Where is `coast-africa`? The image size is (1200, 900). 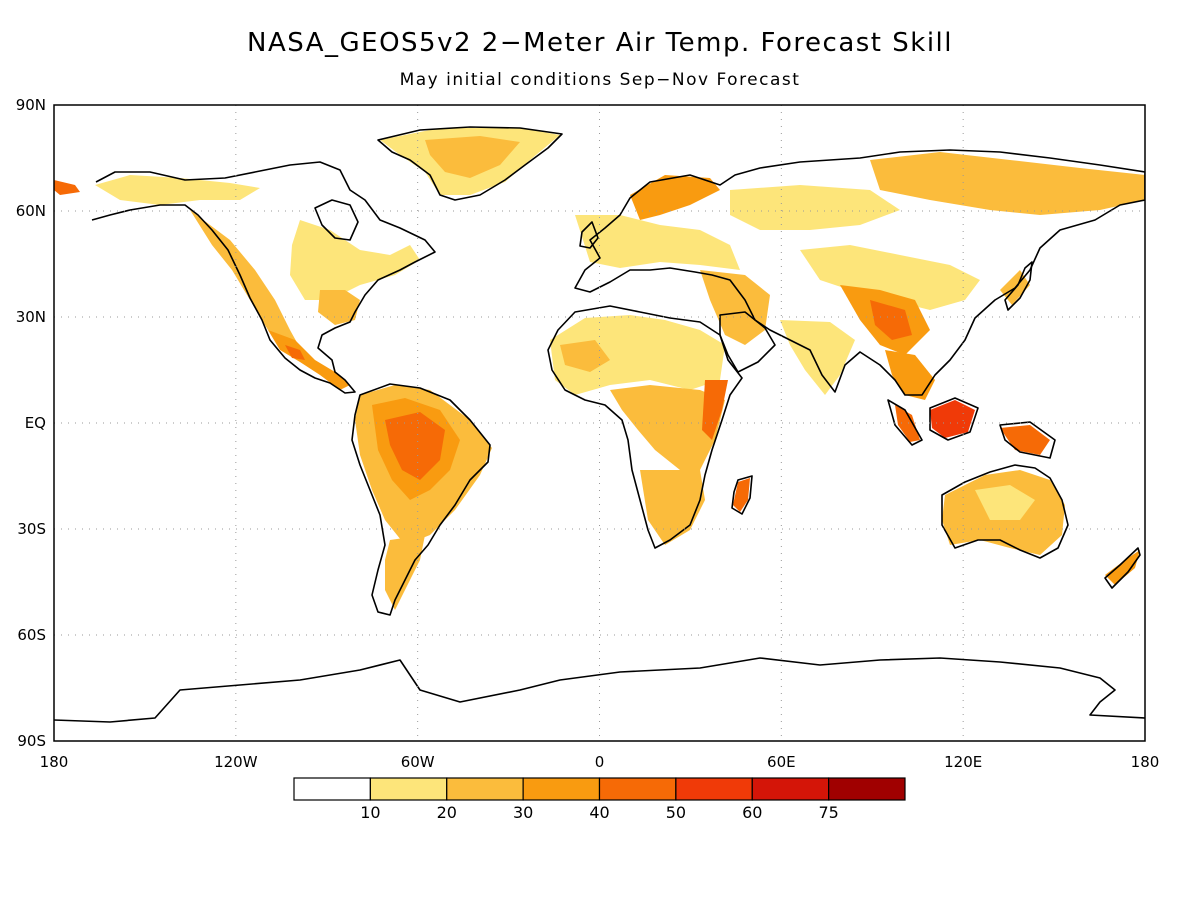
coast-africa is located at coordinates (645, 427).